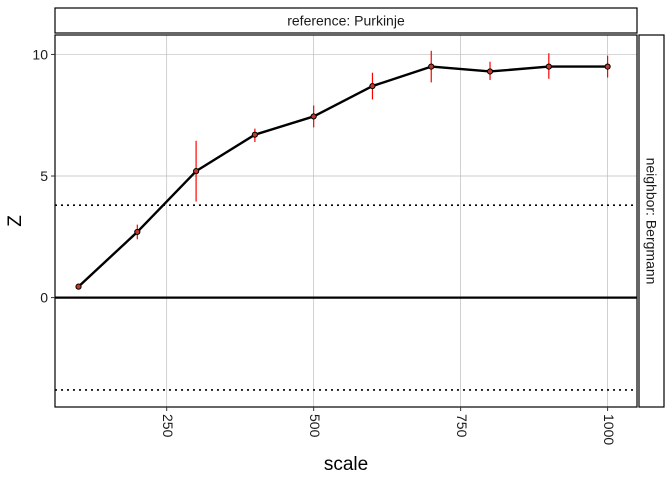 The height and width of the screenshot is (480, 672). I want to click on x-axis-title: scale, so click(346, 464).